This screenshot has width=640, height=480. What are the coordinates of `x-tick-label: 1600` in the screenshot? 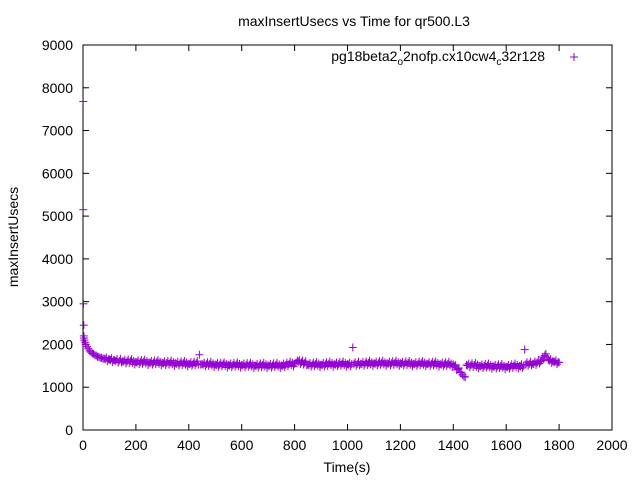 It's located at (506, 445).